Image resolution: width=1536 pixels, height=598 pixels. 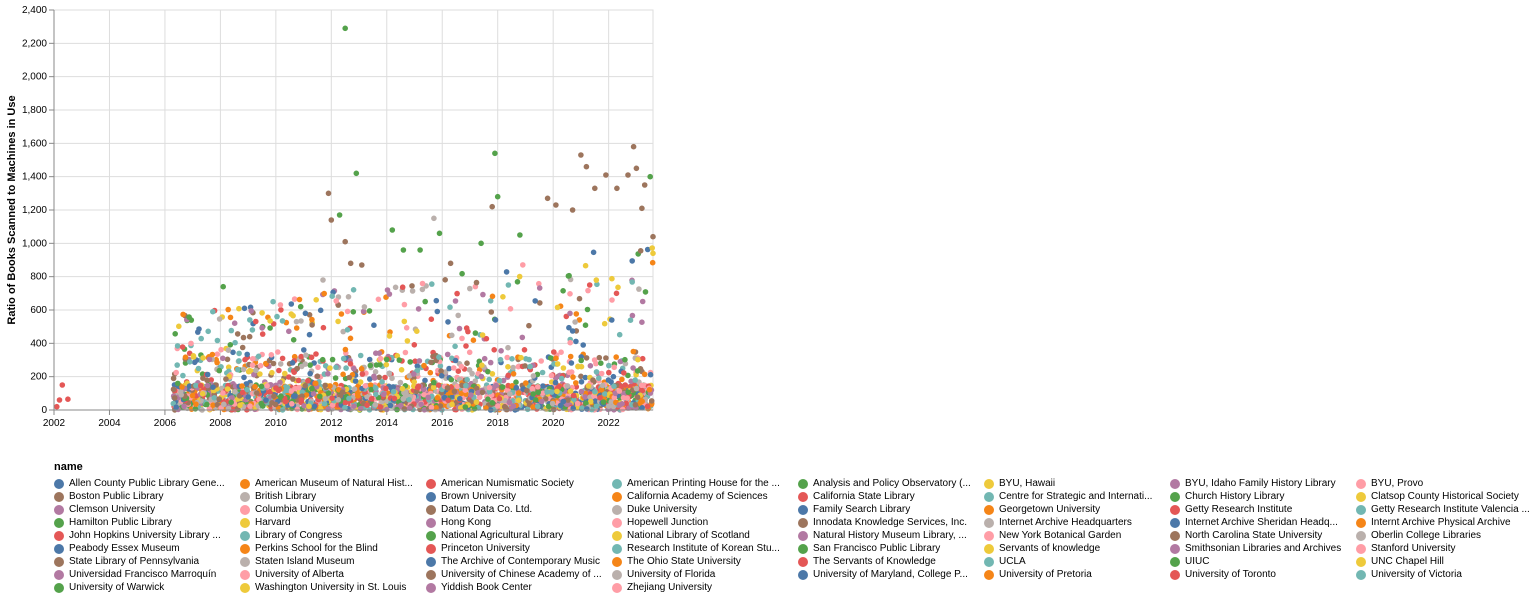 I want to click on legend-label: Oberlin College Libraries, so click(x=1426, y=535).